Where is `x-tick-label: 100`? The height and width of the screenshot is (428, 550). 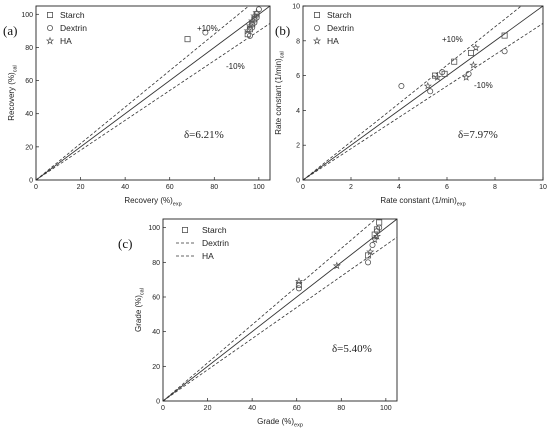 x-tick-label: 100 is located at coordinates (259, 187).